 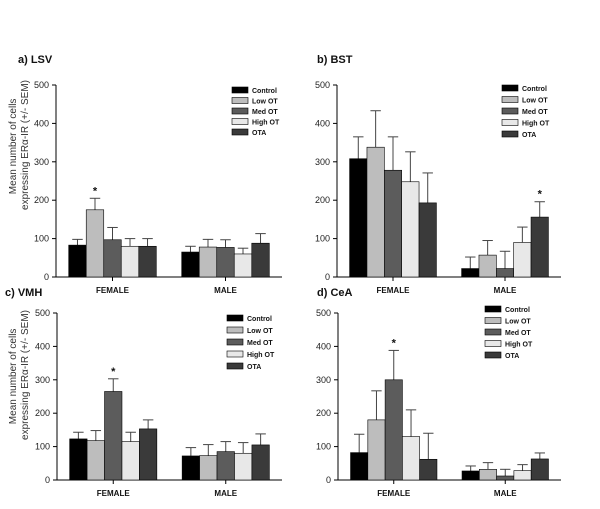 I want to click on chart-title: b) BST, so click(x=335, y=60).